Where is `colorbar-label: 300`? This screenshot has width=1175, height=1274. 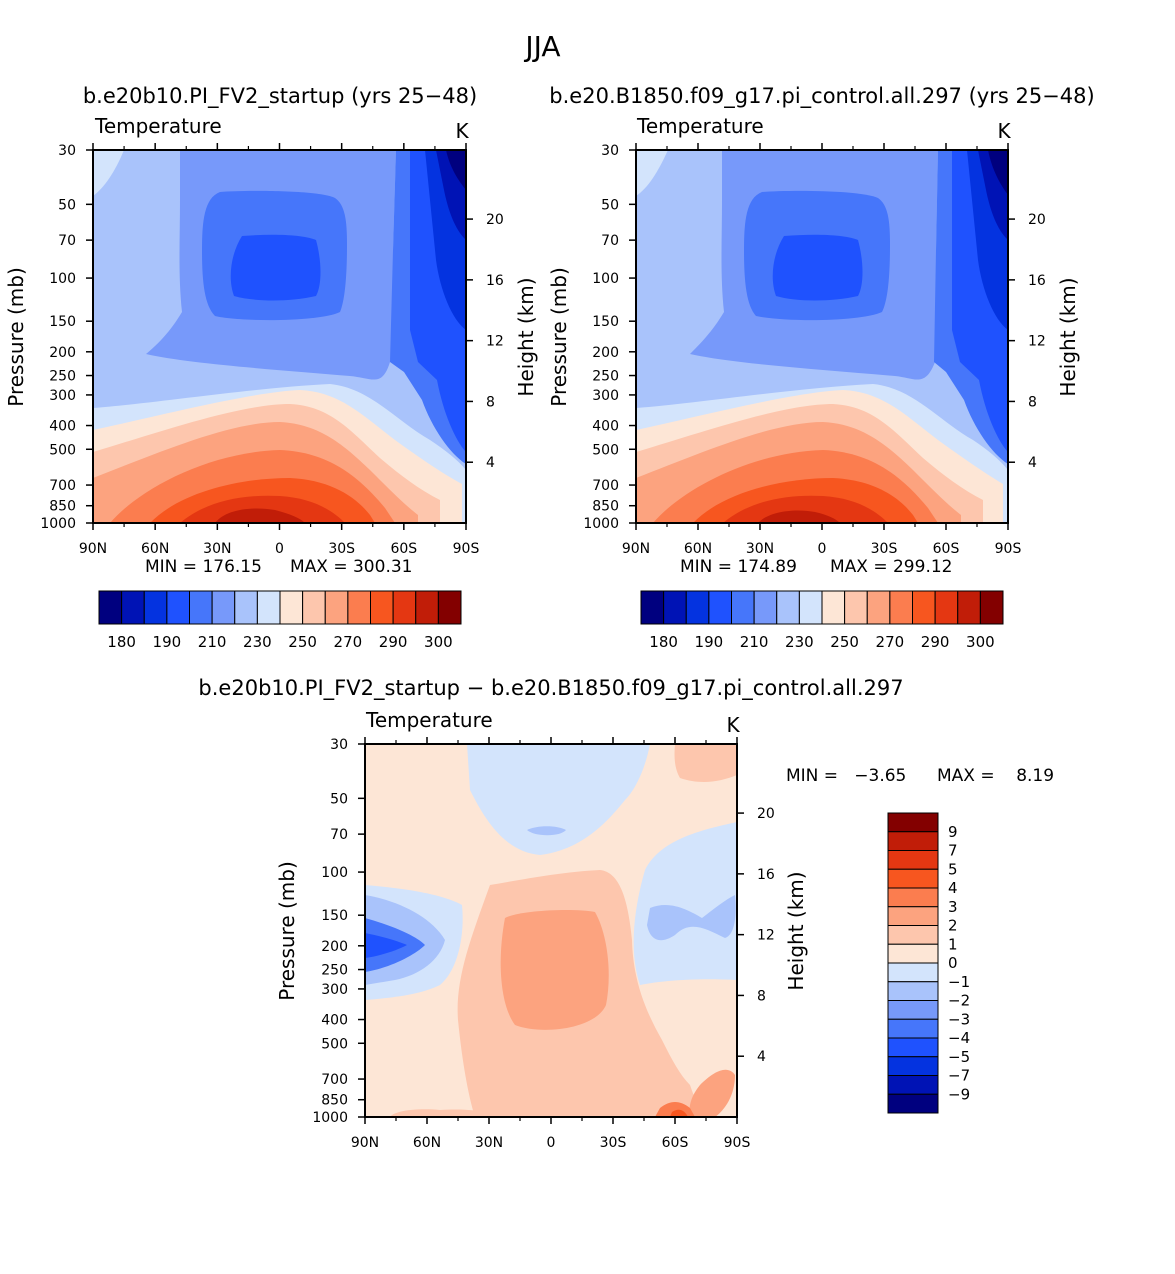 colorbar-label: 300 is located at coordinates (980, 642).